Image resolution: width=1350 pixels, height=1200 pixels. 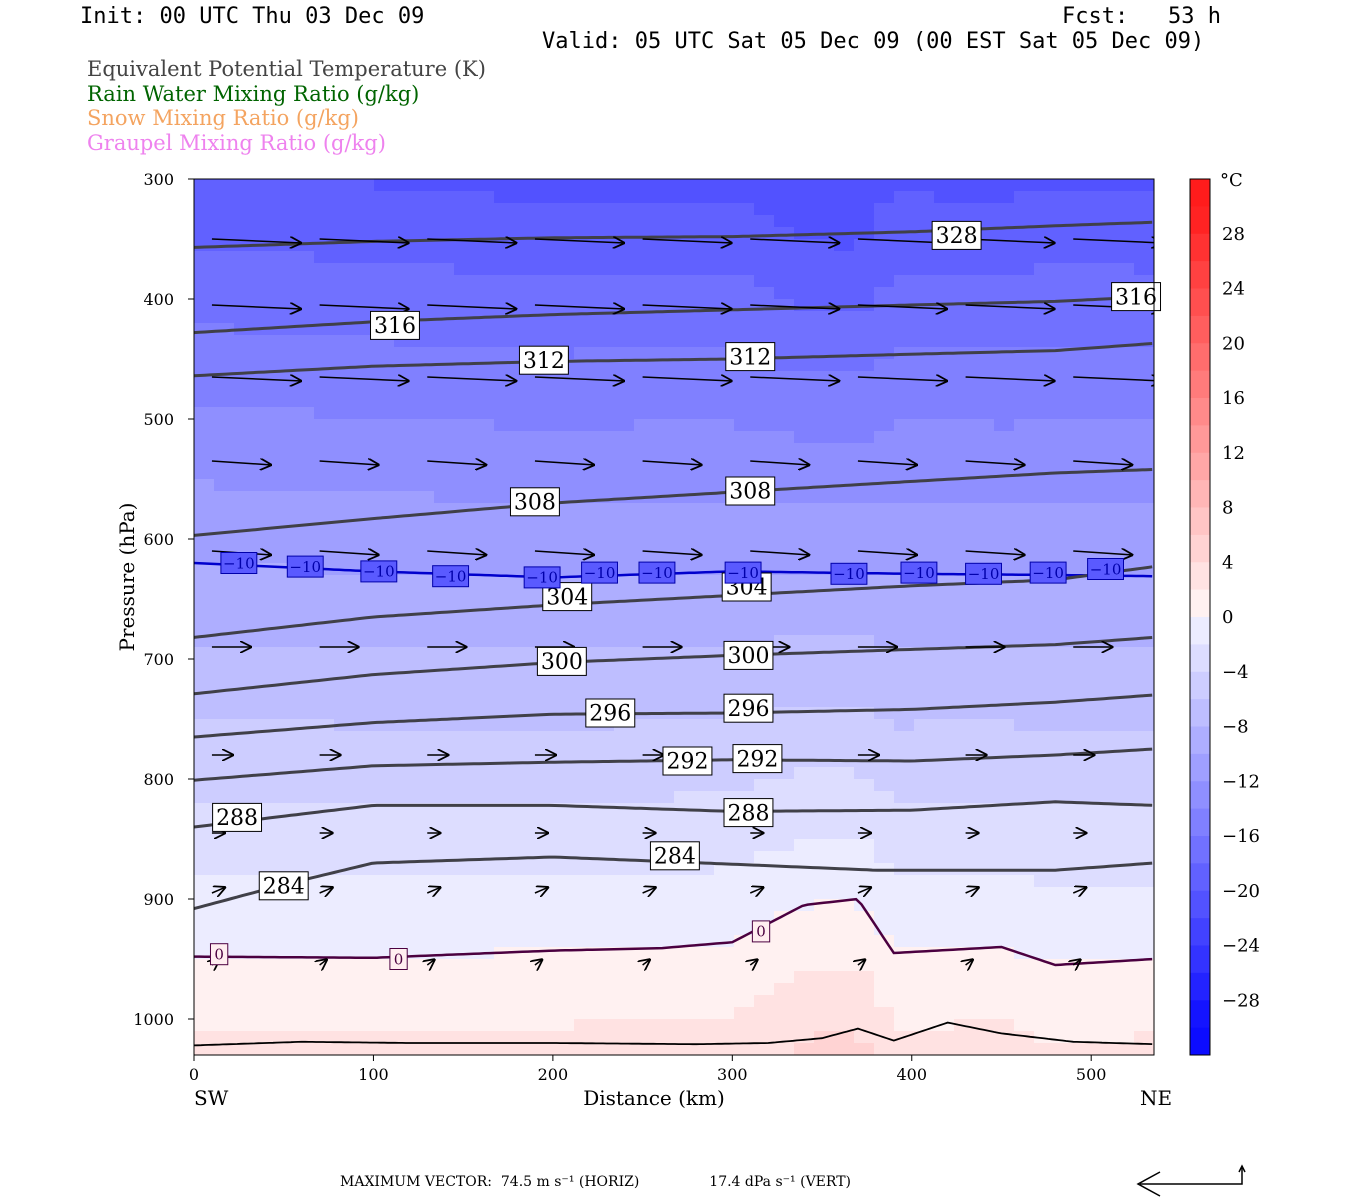 What do you see at coordinates (657, 572) in the screenshot?
I see `contour-label-box` at bounding box center [657, 572].